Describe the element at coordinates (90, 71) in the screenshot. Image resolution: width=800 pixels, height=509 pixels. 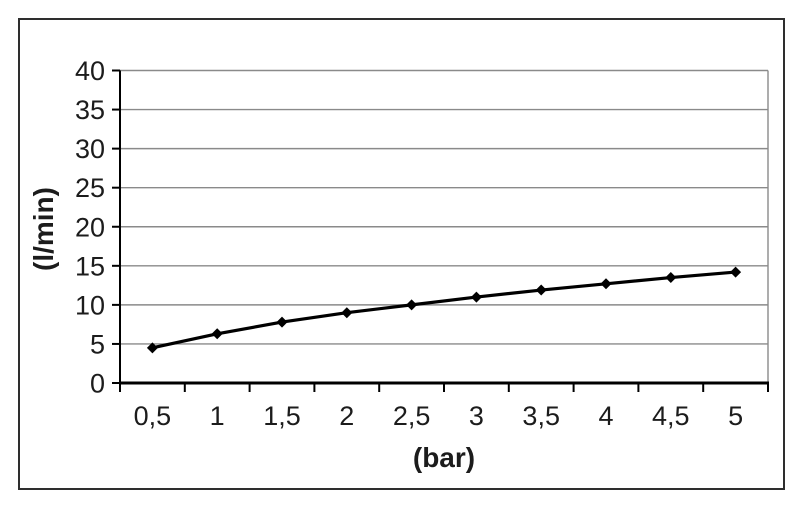
I see `y-tick-label: 40` at that location.